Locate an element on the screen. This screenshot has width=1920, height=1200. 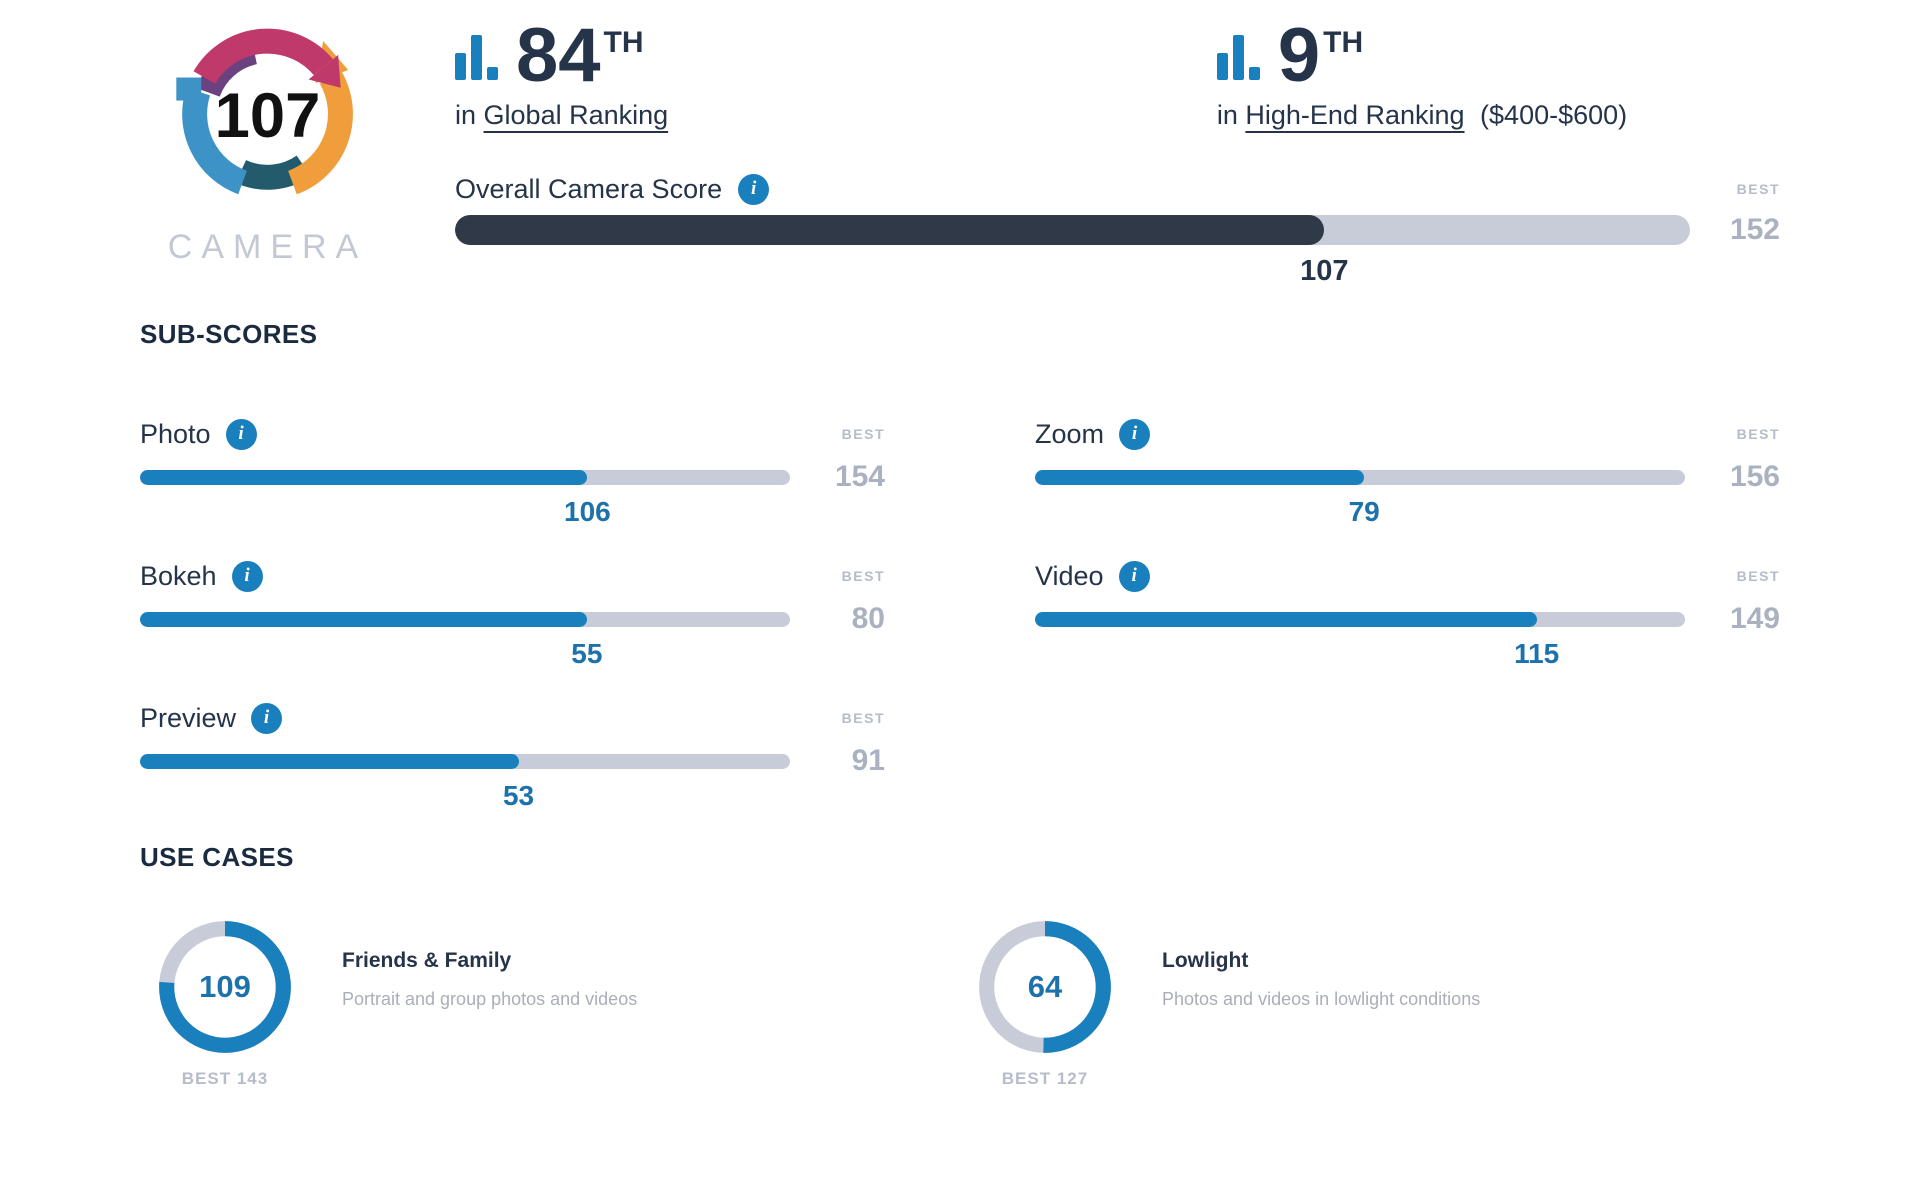
bar-value: 55 is located at coordinates (587, 653).